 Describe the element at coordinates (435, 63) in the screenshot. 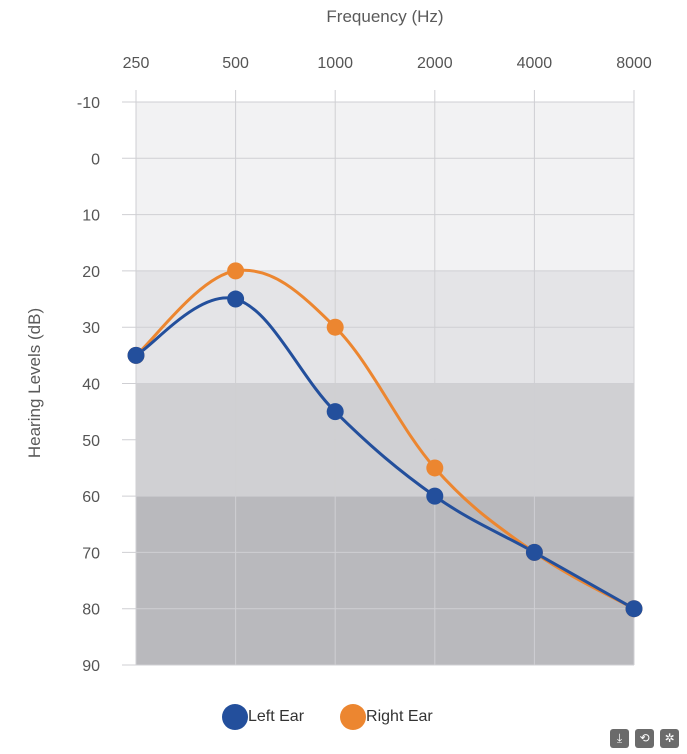

I see `x-tick-label: 2000` at that location.